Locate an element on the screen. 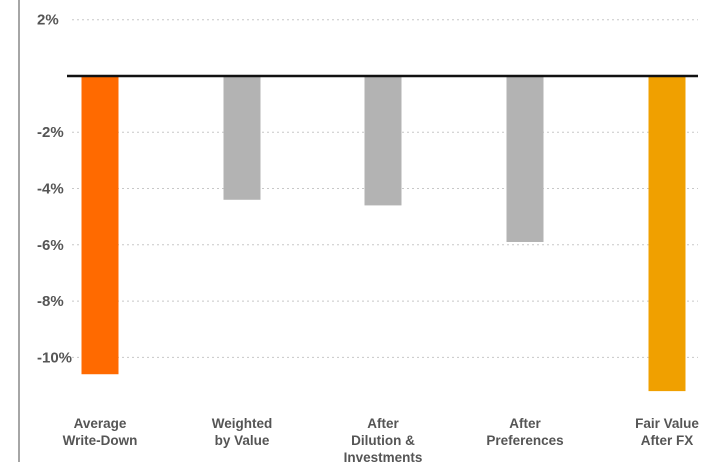  x-tick-label: Weighted by Value is located at coordinates (242, 432).